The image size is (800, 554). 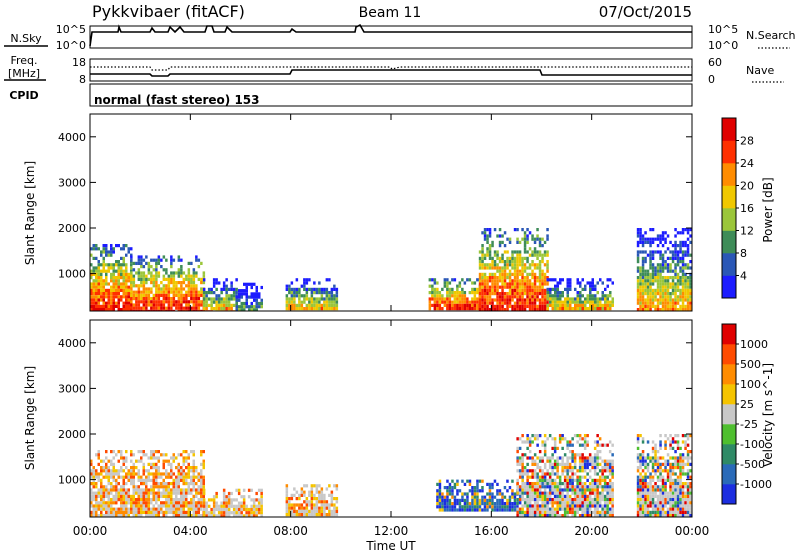 I want to click on velocity-colorbar-swatch, so click(x=729, y=354).